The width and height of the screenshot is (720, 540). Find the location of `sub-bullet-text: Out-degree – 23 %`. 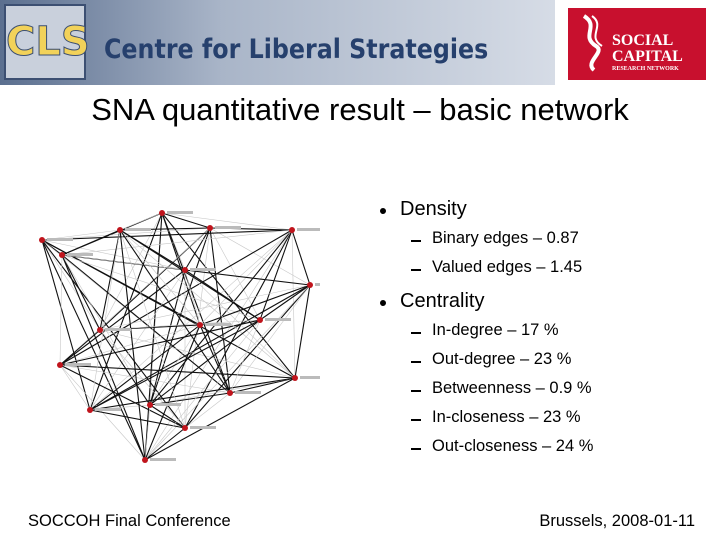

sub-bullet-text: Out-degree – 23 % is located at coordinates (502, 359).